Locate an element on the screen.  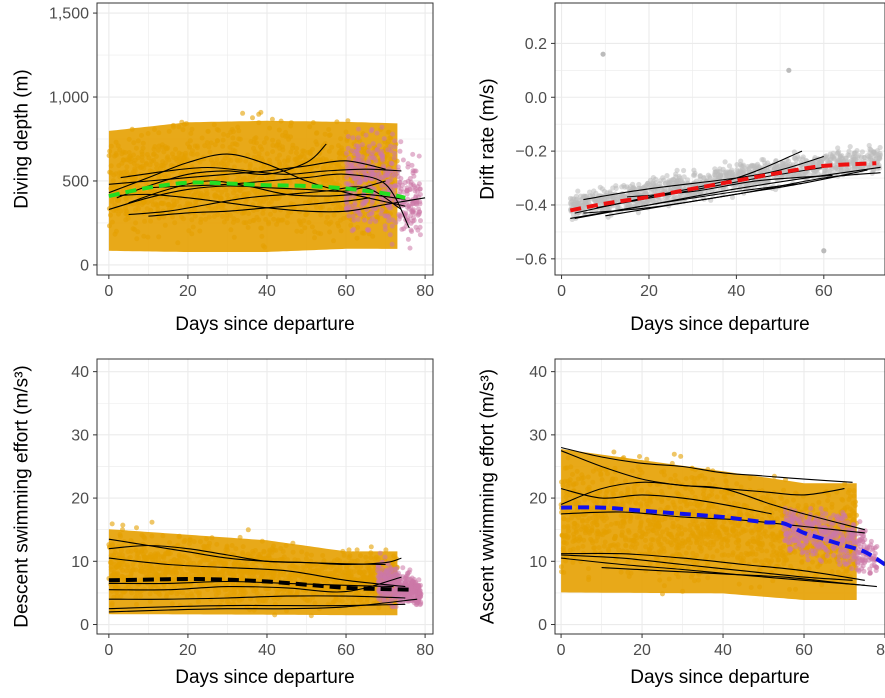
y-tick-label: 0.0 is located at coordinates (536, 98).